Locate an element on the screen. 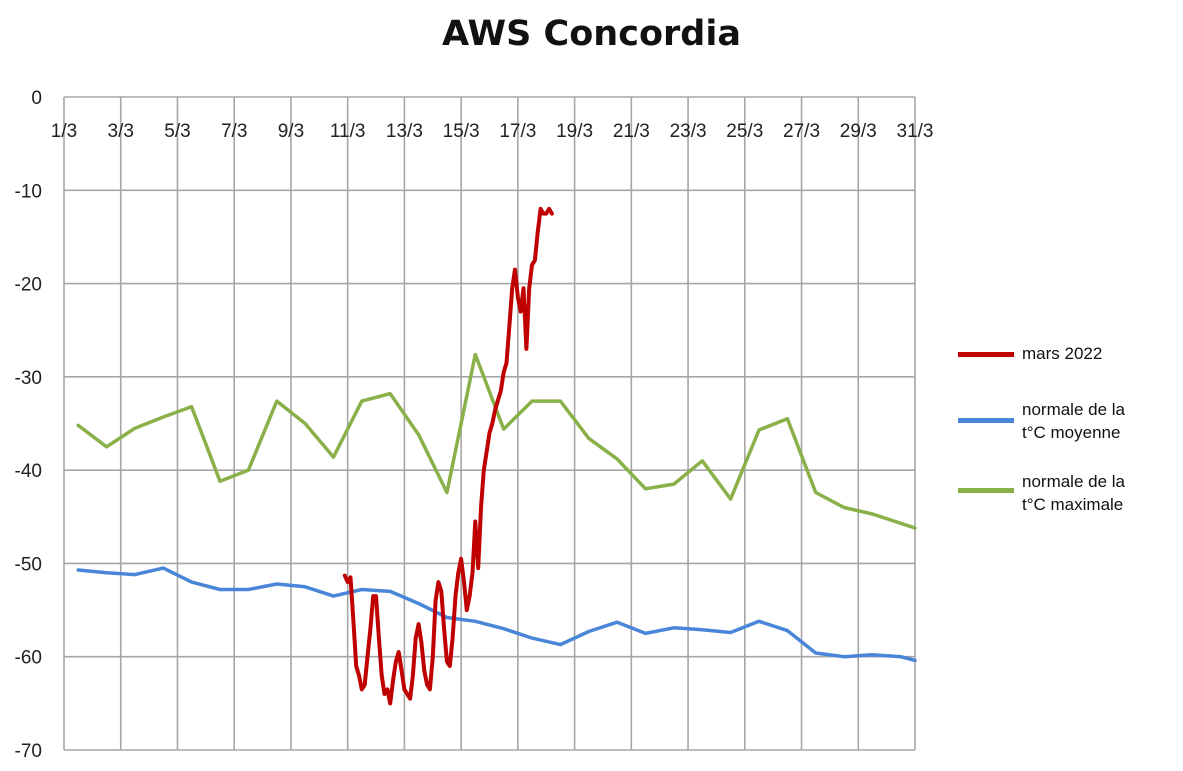 The image size is (1183, 771). legend-label: normale de la t°C moyenne is located at coordinates (1074, 421).